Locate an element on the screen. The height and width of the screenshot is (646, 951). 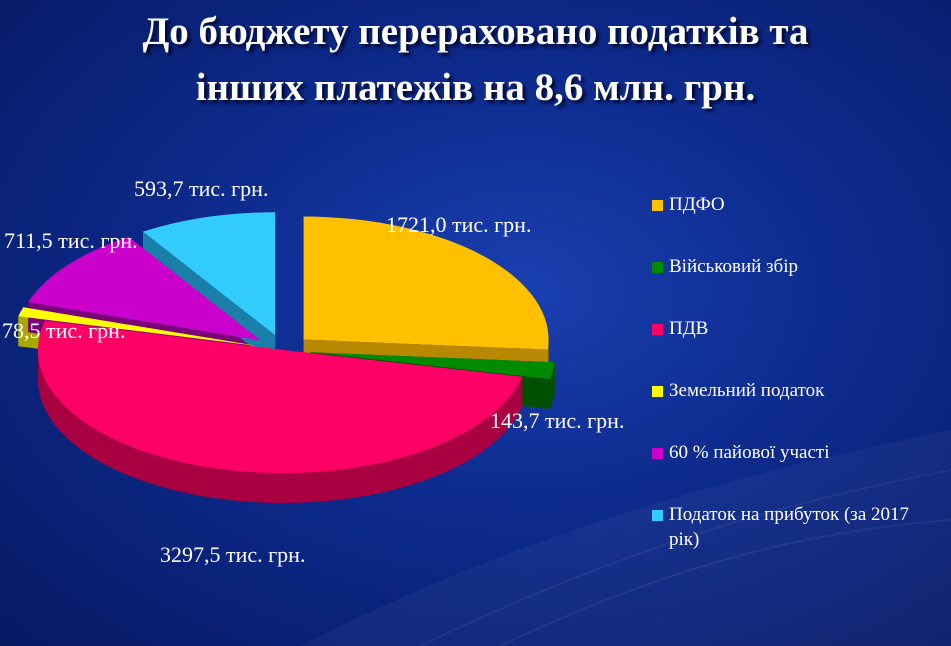
title-line-1: До бюджету перераховано податків та is located at coordinates (475, 31).